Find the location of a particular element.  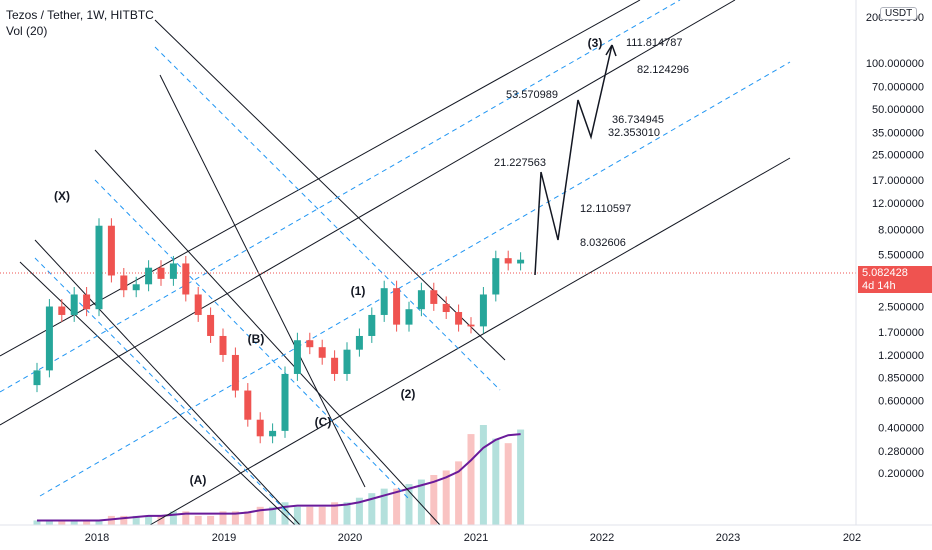

wave-label: (2) is located at coordinates (408, 394).